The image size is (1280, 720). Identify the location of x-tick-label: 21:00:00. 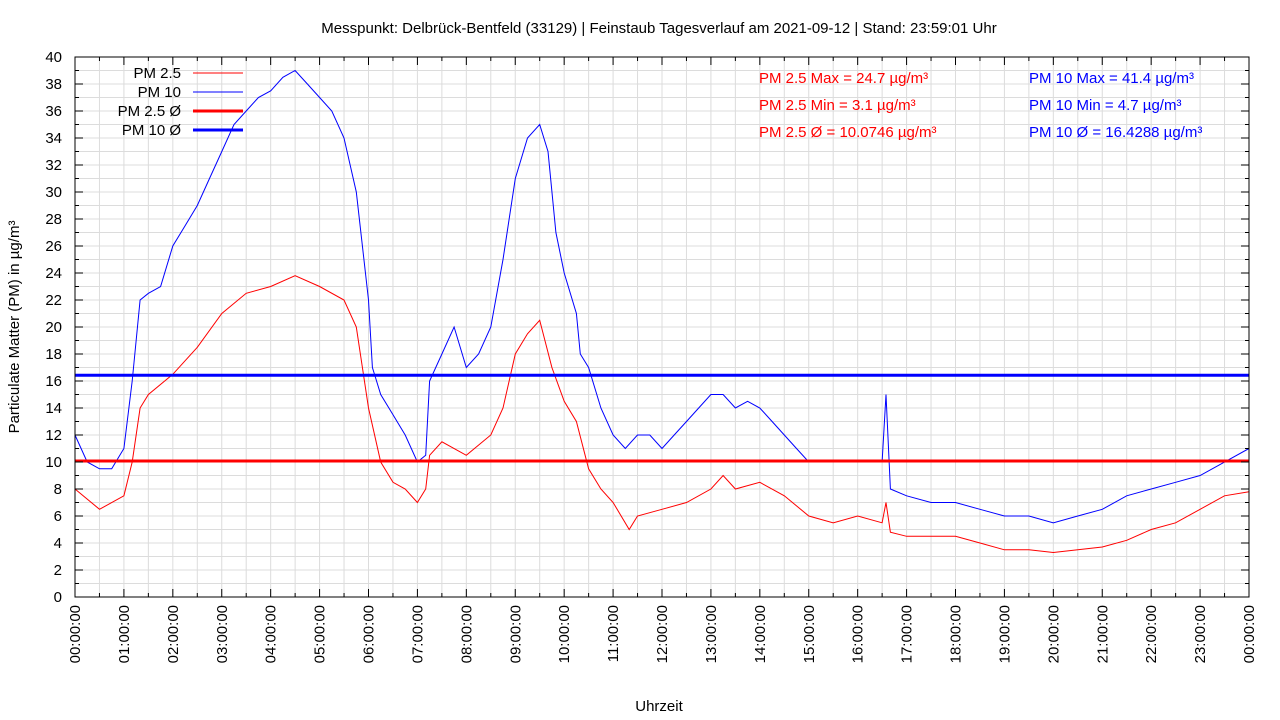
(1102, 634).